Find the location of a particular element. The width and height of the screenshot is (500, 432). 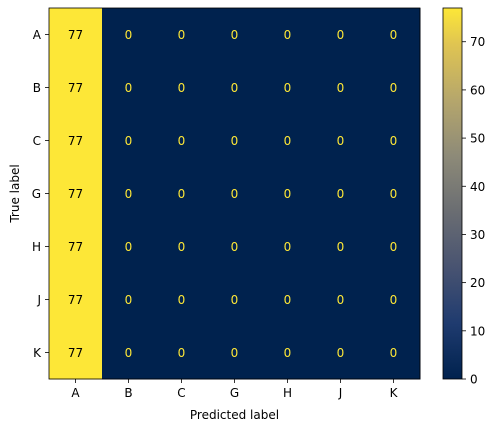

cell-value-A-A: 77 is located at coordinates (75, 35).